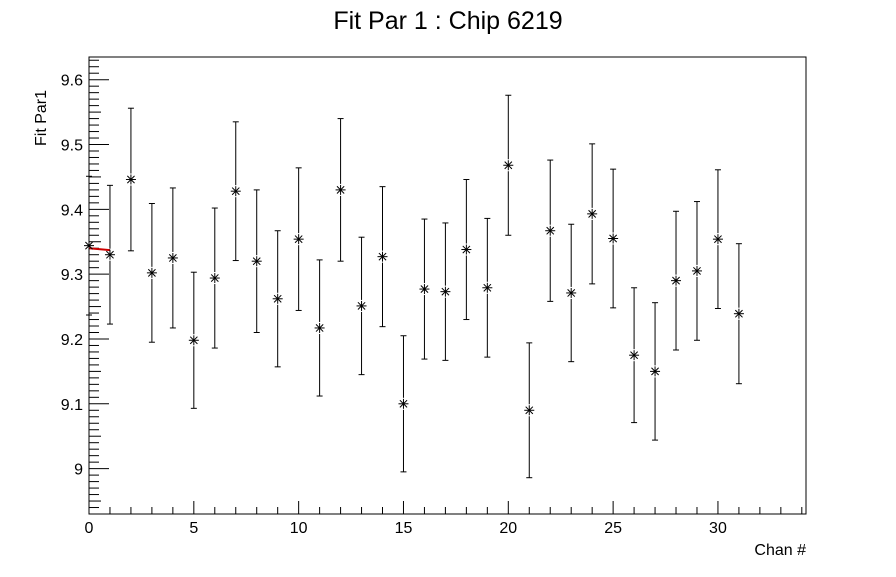 The image size is (896, 577). I want to click on x-tick-label: 25, so click(613, 528).